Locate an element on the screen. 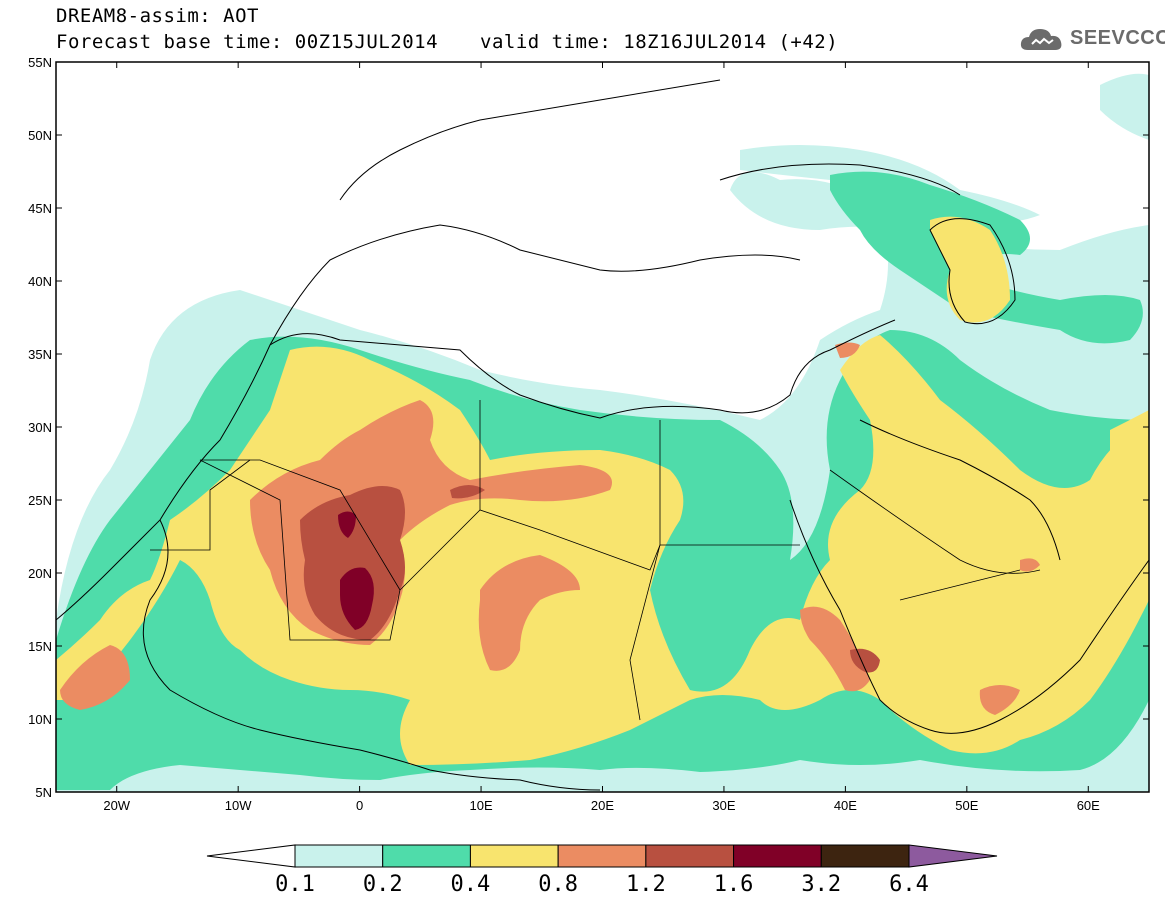 This screenshot has height=905, width=1165. lat-tick-label: 50N is located at coordinates (40, 135).